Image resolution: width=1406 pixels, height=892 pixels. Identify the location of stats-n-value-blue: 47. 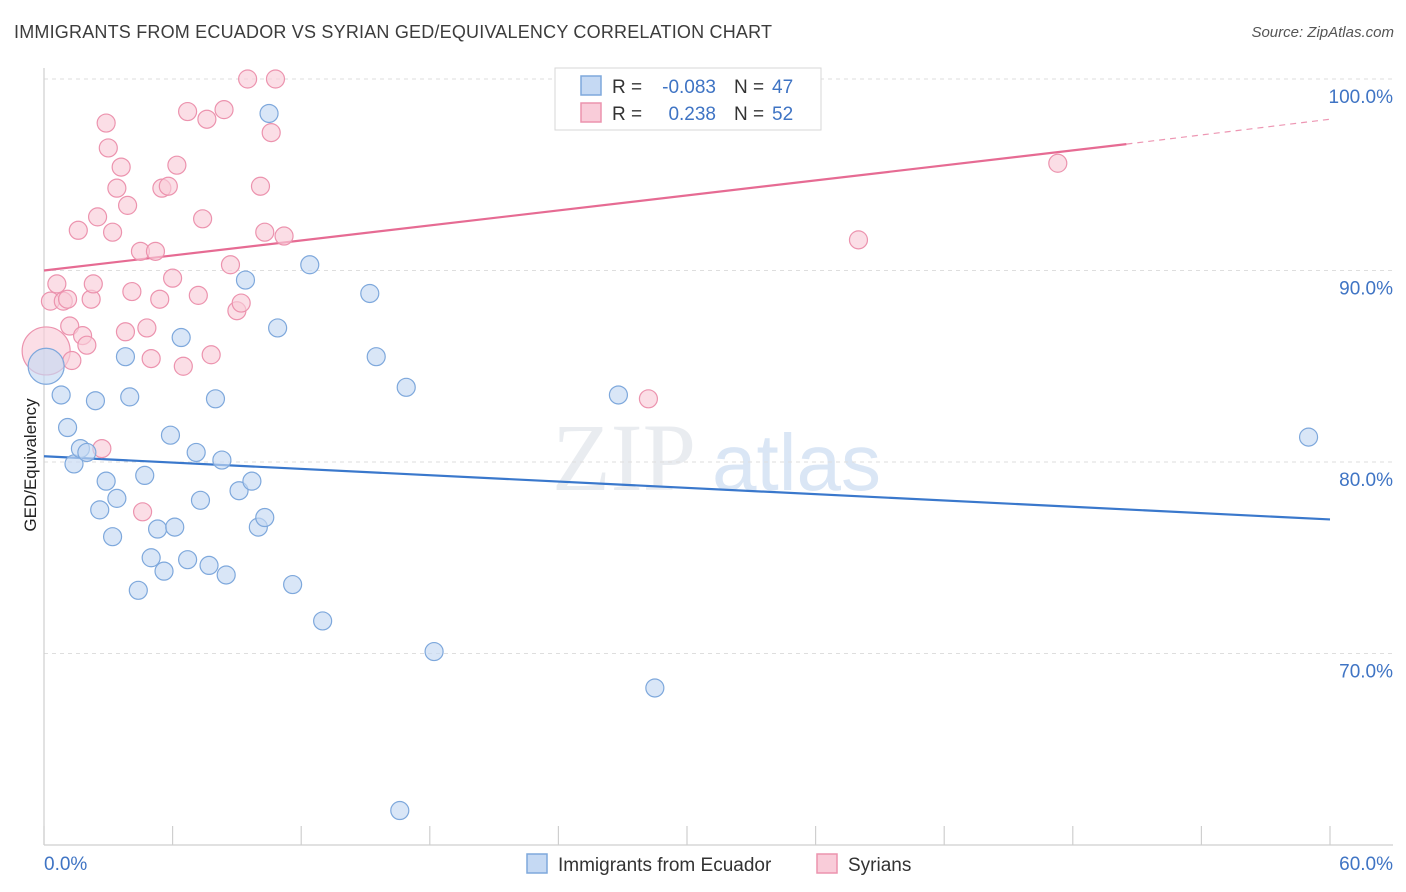
(782, 87).